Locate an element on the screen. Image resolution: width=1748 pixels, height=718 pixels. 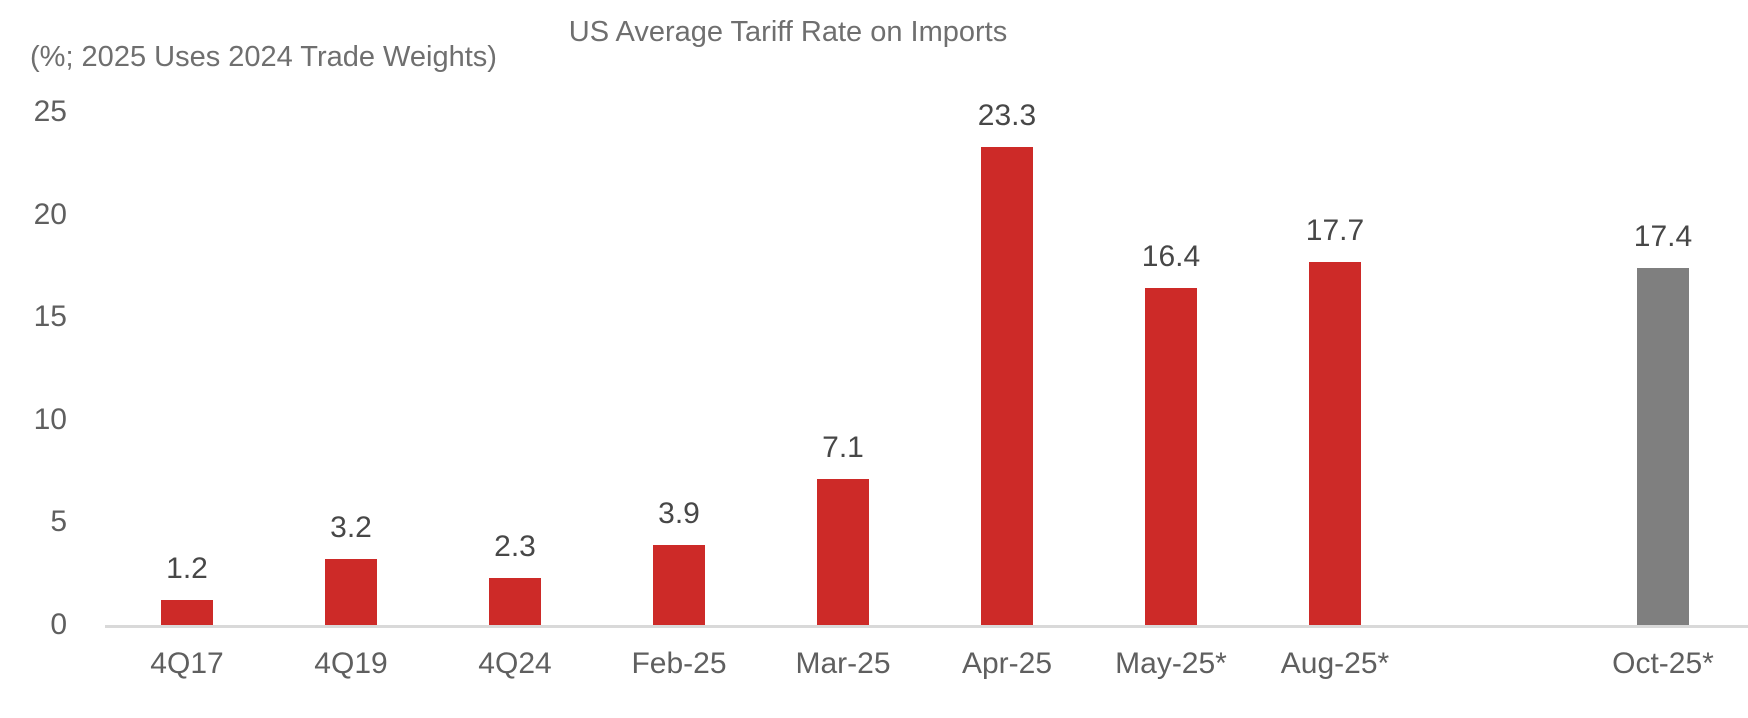
category-slot: 16.4 May-25* is located at coordinates (1171, 396).